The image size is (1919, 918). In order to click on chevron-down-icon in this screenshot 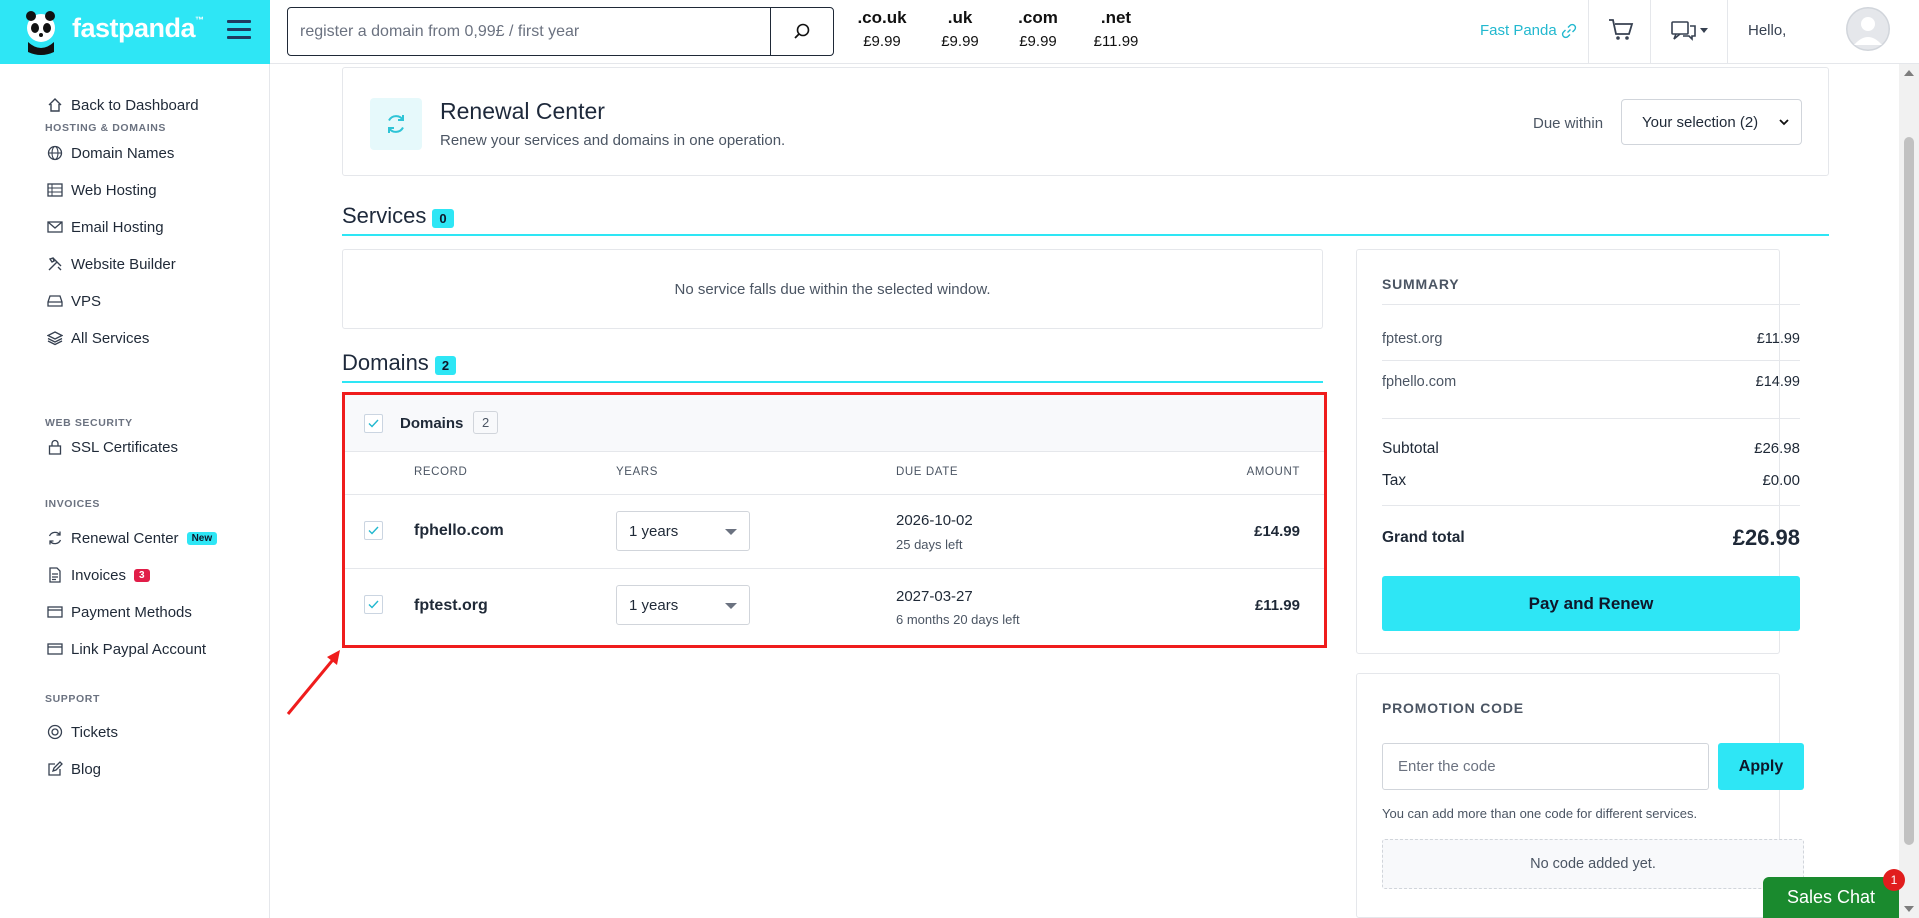, I will do `click(1704, 30)`.